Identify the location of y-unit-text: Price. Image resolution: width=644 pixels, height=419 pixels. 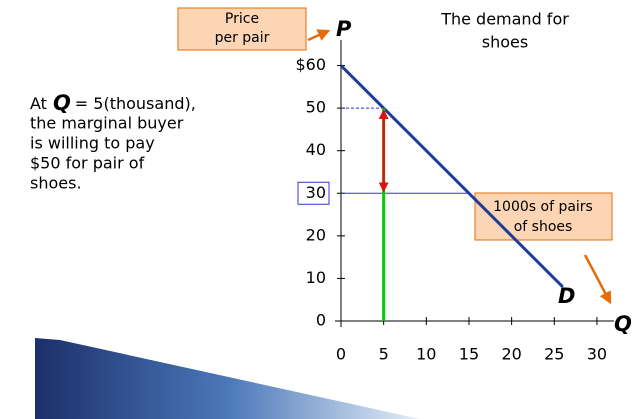
(242, 19).